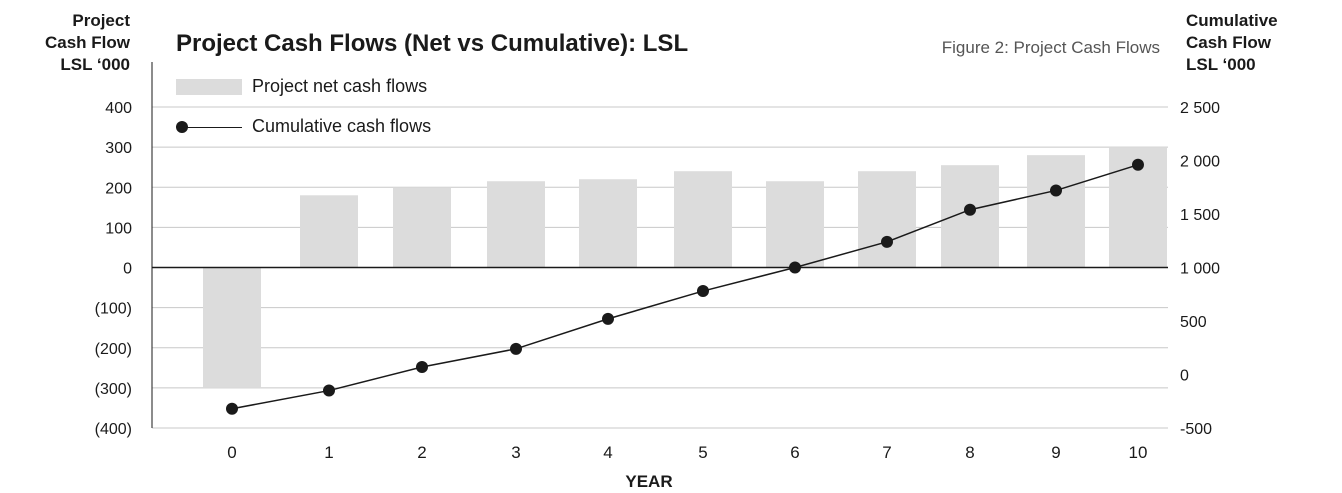  I want to click on y-left-tick-label: (300), so click(113, 389).